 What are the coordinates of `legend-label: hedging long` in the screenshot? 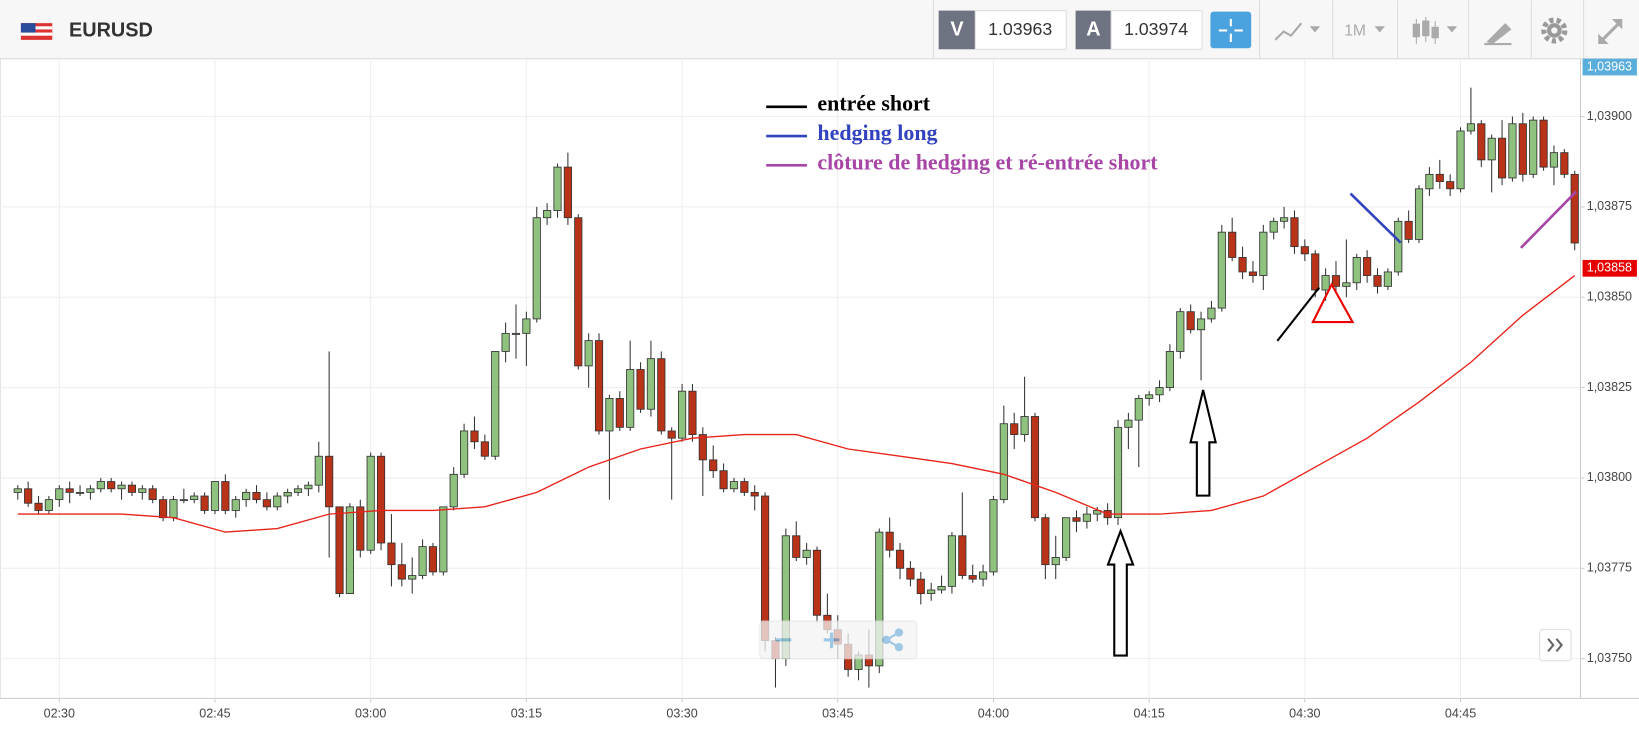 It's located at (877, 132).